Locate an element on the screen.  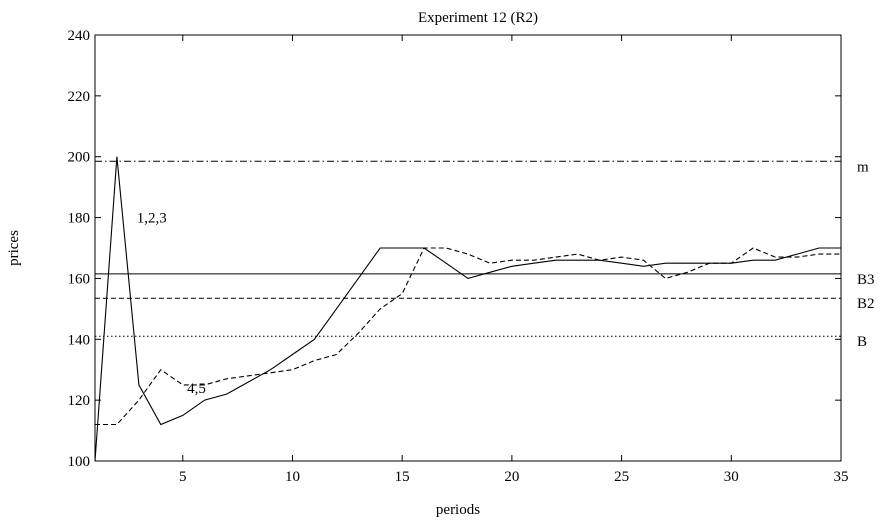
y-tick-label-4: 180 is located at coordinates (79, 219).